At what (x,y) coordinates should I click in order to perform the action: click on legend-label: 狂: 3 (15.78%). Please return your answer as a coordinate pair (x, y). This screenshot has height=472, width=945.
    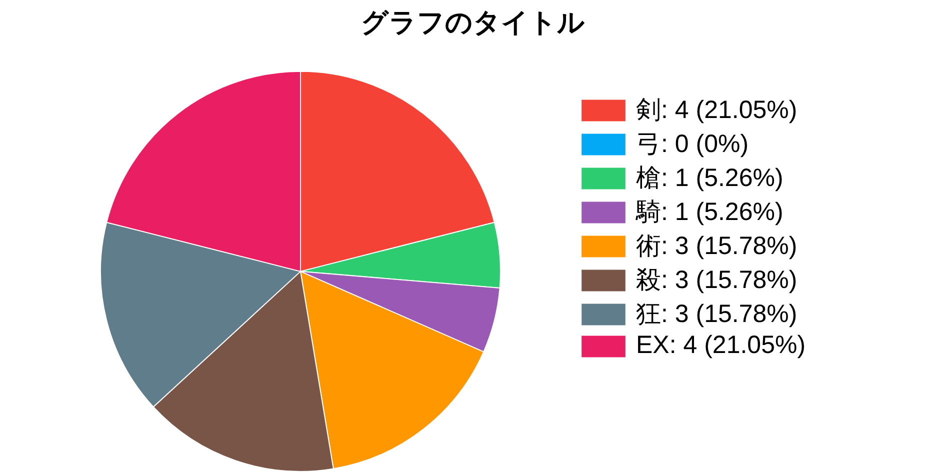
    Looking at the image, I should click on (717, 314).